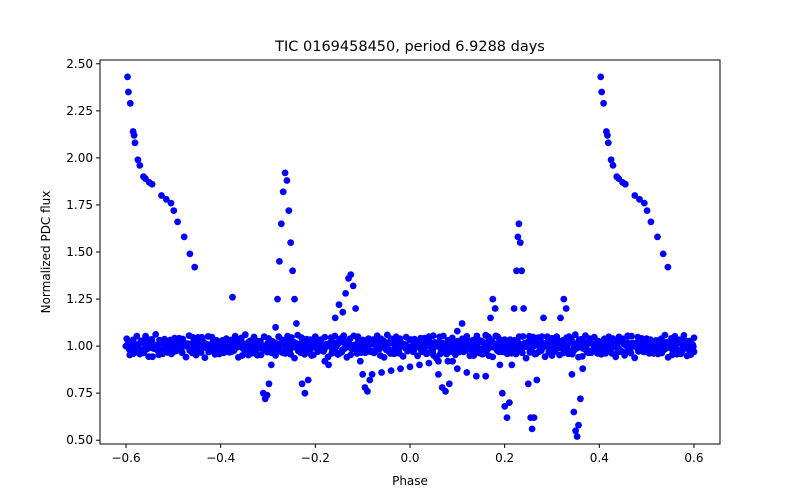 Image resolution: width=800 pixels, height=500 pixels. What do you see at coordinates (79, 440) in the screenshot?
I see `y-tick-label: 0.50` at bounding box center [79, 440].